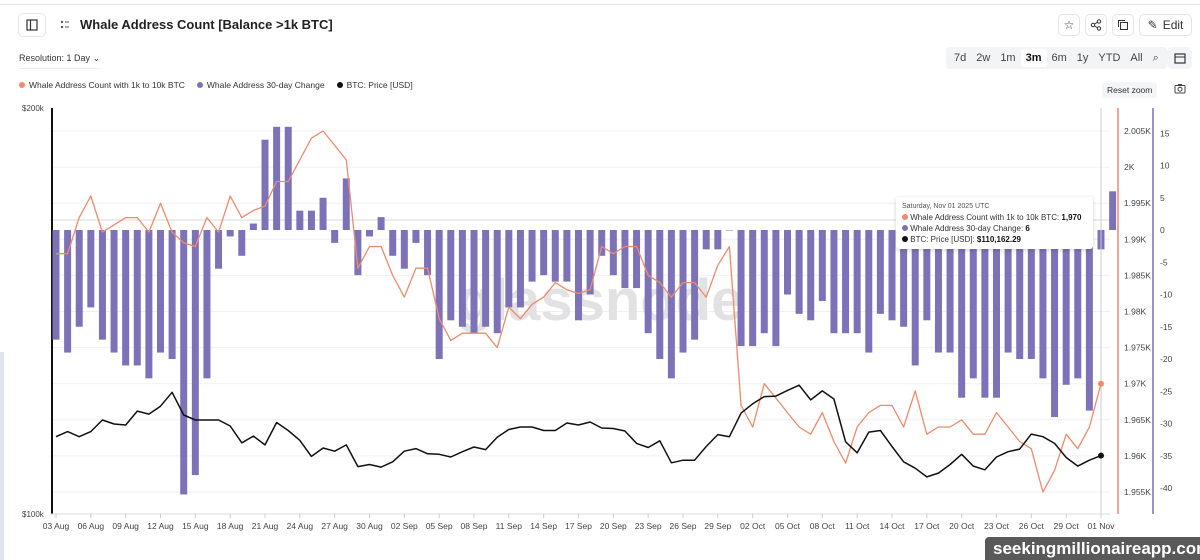 The height and width of the screenshot is (560, 1200). I want to click on range-2w: 2w, so click(983, 58).